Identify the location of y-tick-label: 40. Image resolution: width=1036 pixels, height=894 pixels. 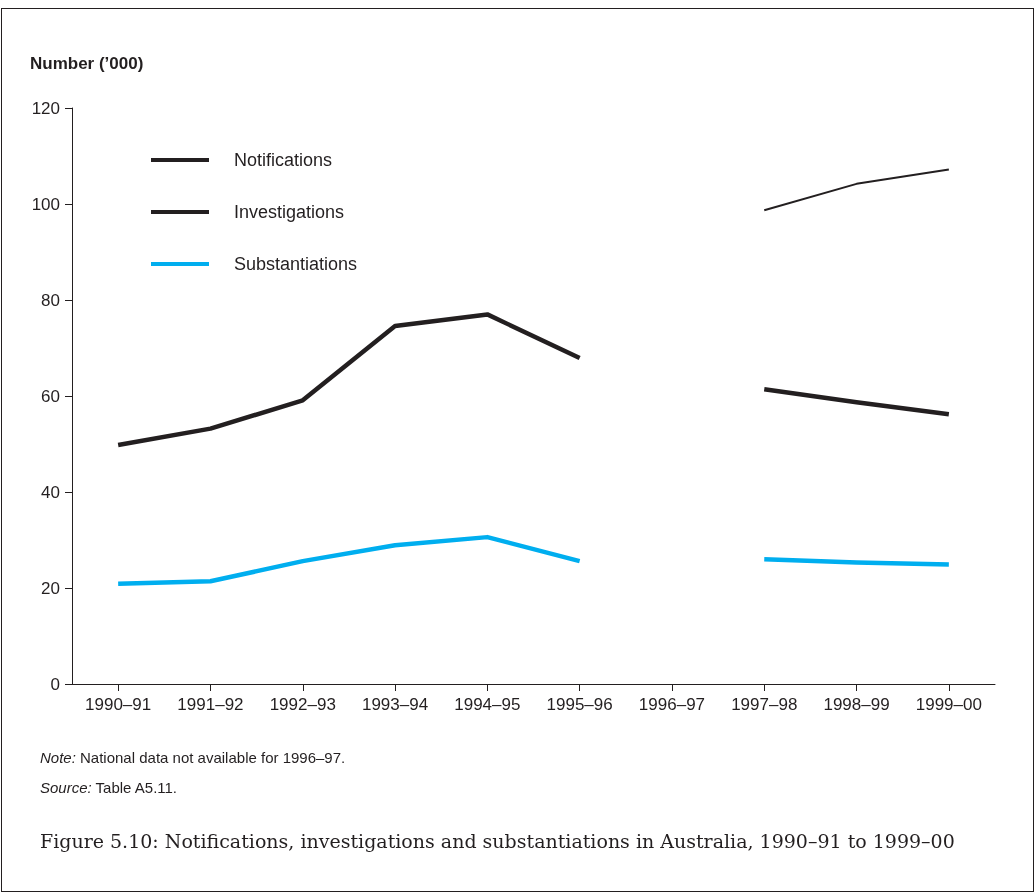
(50, 492).